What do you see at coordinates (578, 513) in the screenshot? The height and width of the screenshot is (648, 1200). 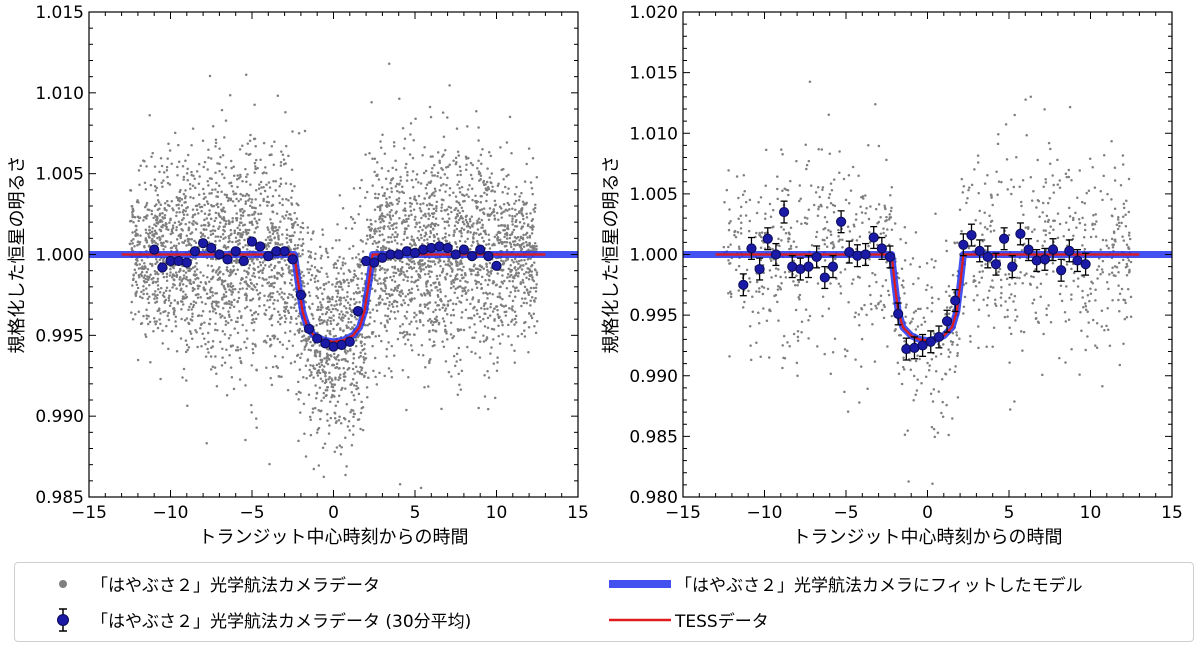 I see `x-tick-label: 15` at bounding box center [578, 513].